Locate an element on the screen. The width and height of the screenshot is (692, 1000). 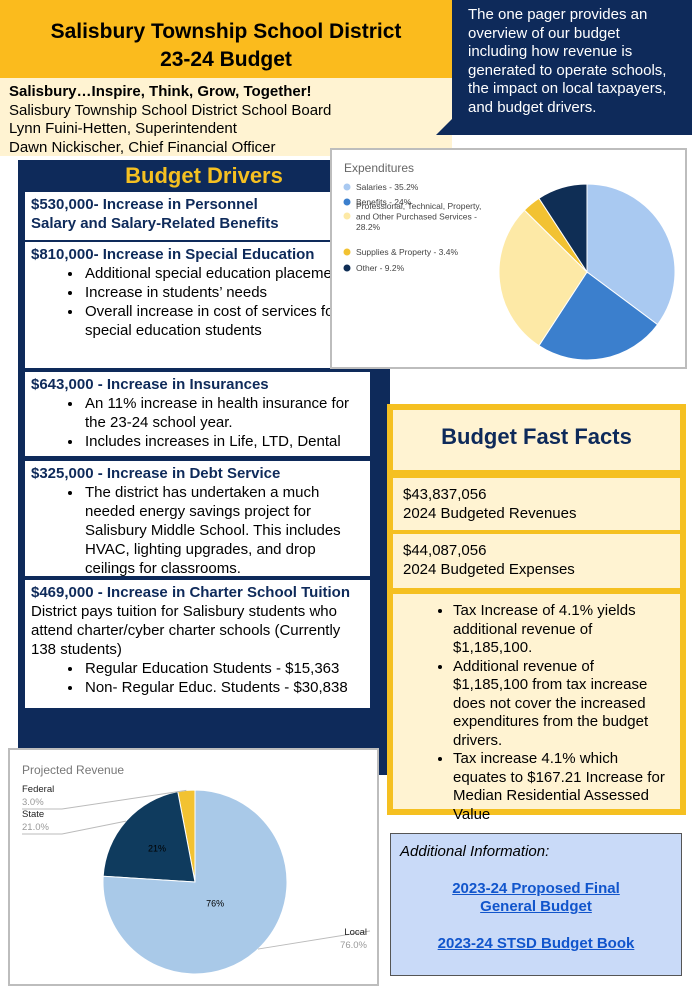
fact: $43,837,056 2024 Budgeted Revenues is located at coordinates (536, 504).